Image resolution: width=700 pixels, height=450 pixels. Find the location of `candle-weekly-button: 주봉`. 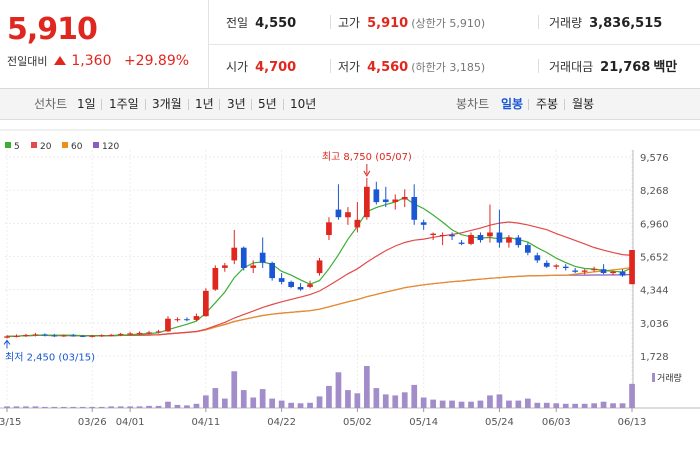

candle-weekly-button: 주봉 is located at coordinates (547, 104).